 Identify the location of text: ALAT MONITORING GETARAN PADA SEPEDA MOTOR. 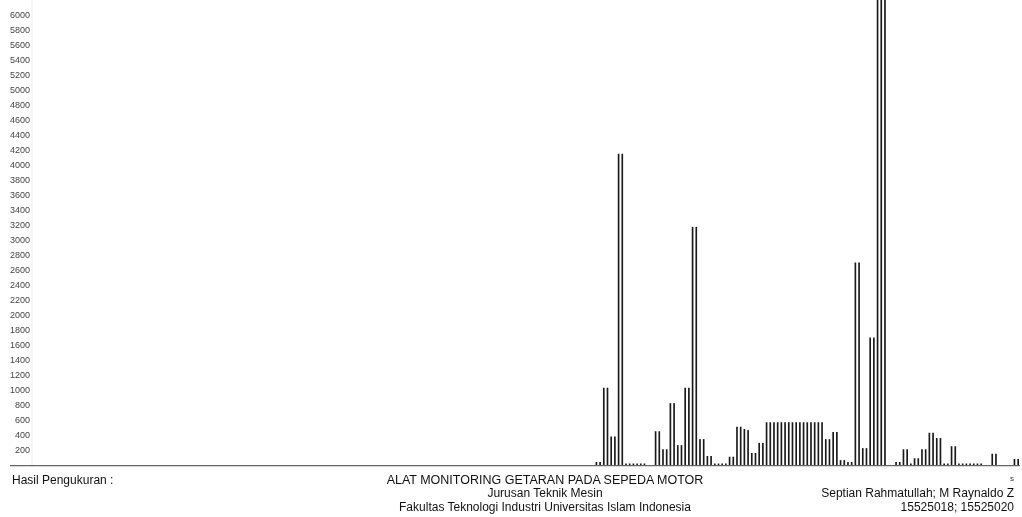
(545, 480).